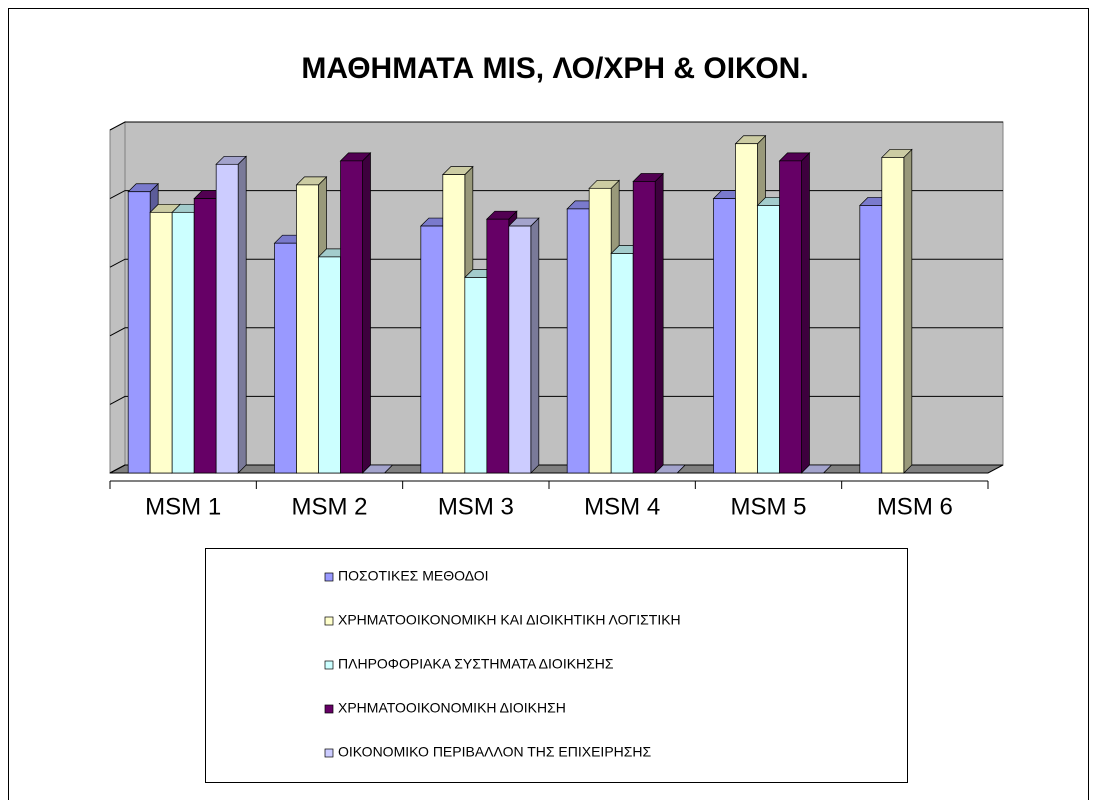 Image resolution: width=1096 pixels, height=800 pixels. I want to click on x-tick-label: MSM 1, so click(183, 506).